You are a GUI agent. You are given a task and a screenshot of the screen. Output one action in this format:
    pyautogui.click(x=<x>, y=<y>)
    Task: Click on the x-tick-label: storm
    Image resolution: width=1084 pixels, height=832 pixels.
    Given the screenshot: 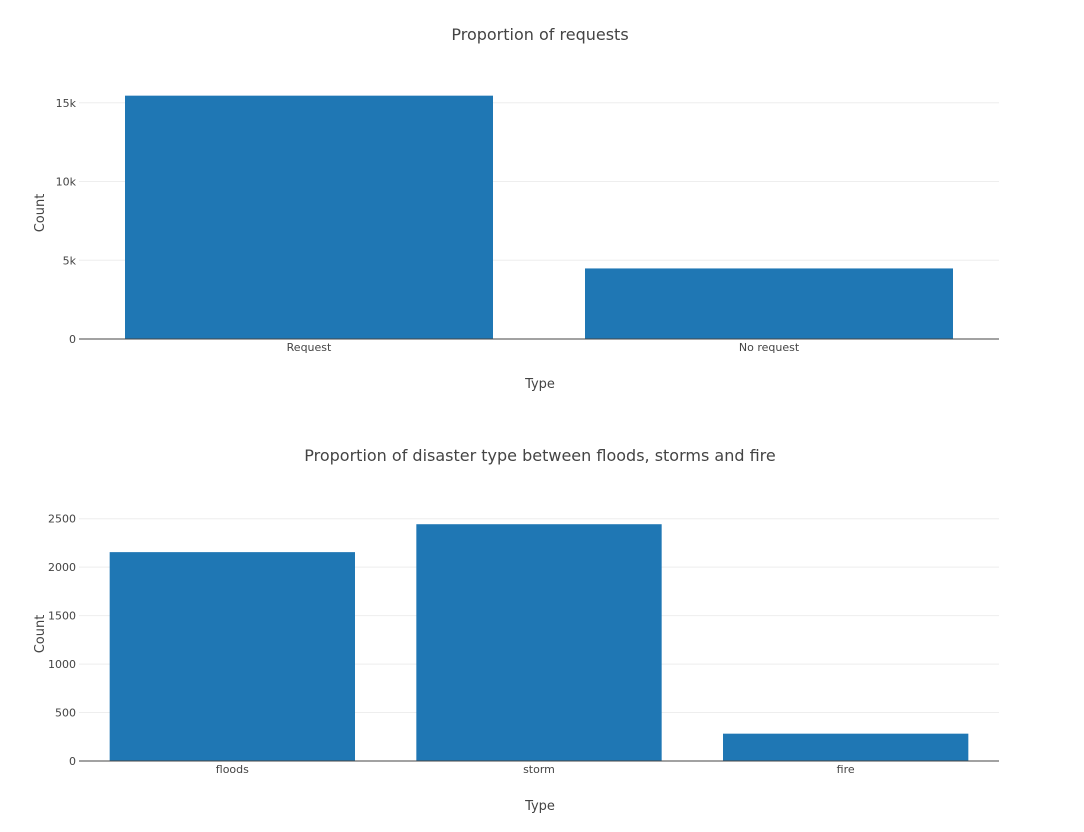 What is the action you would take?
    pyautogui.click(x=539, y=769)
    